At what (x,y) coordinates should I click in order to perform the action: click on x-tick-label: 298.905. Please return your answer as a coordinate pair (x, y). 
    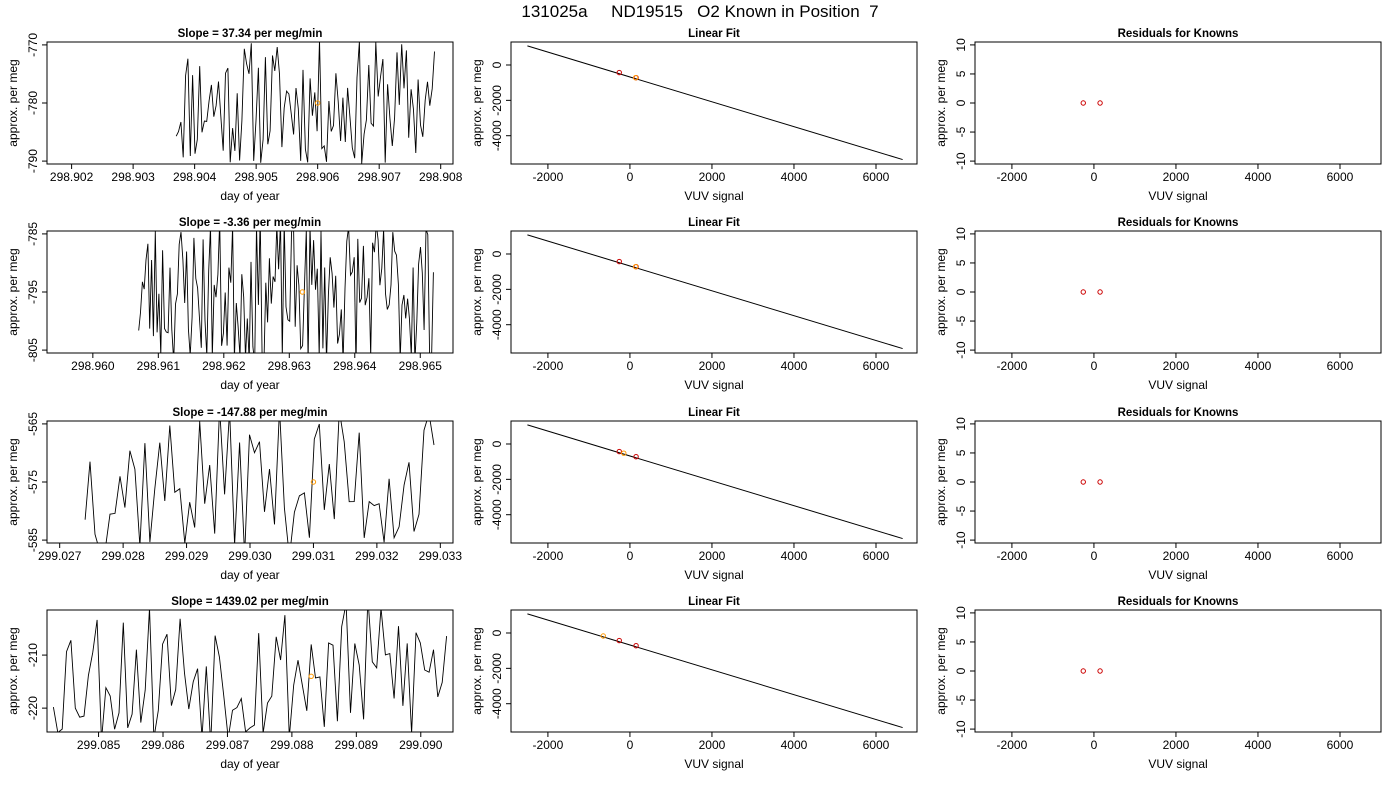
    Looking at the image, I should click on (256, 177).